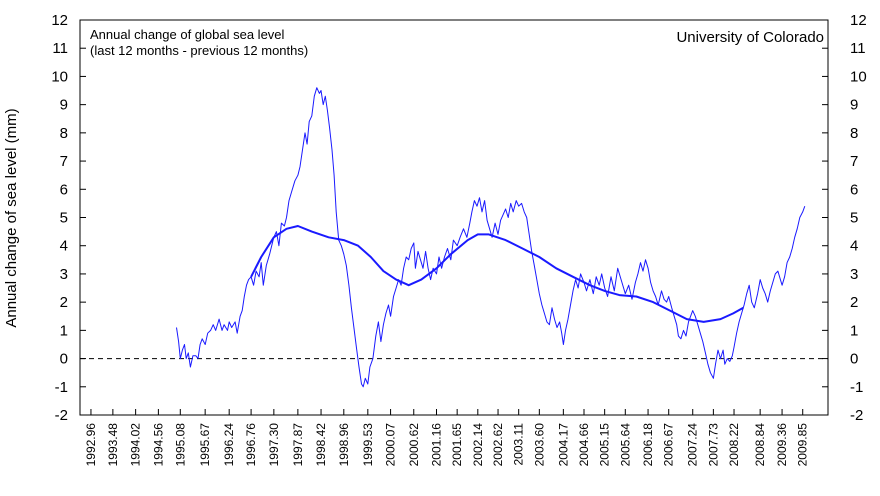  I want to click on x-tick-label: 2006.18, so click(648, 445).